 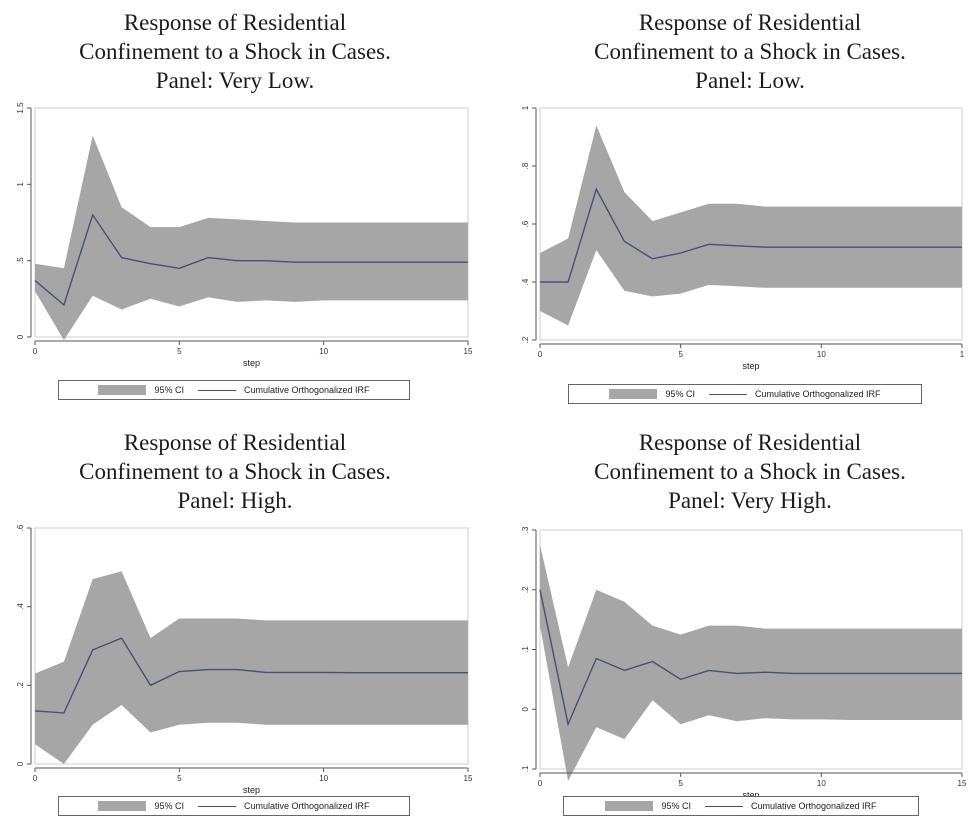 I want to click on title-line: Panel: Low., so click(x=750, y=80).